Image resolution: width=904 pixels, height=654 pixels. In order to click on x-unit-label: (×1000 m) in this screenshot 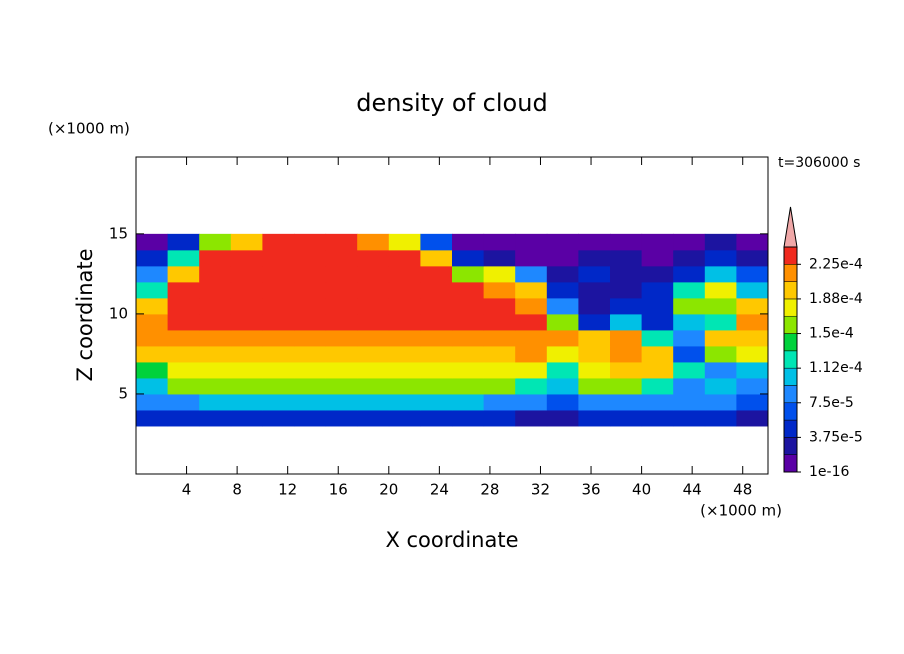, I will do `click(741, 511)`.